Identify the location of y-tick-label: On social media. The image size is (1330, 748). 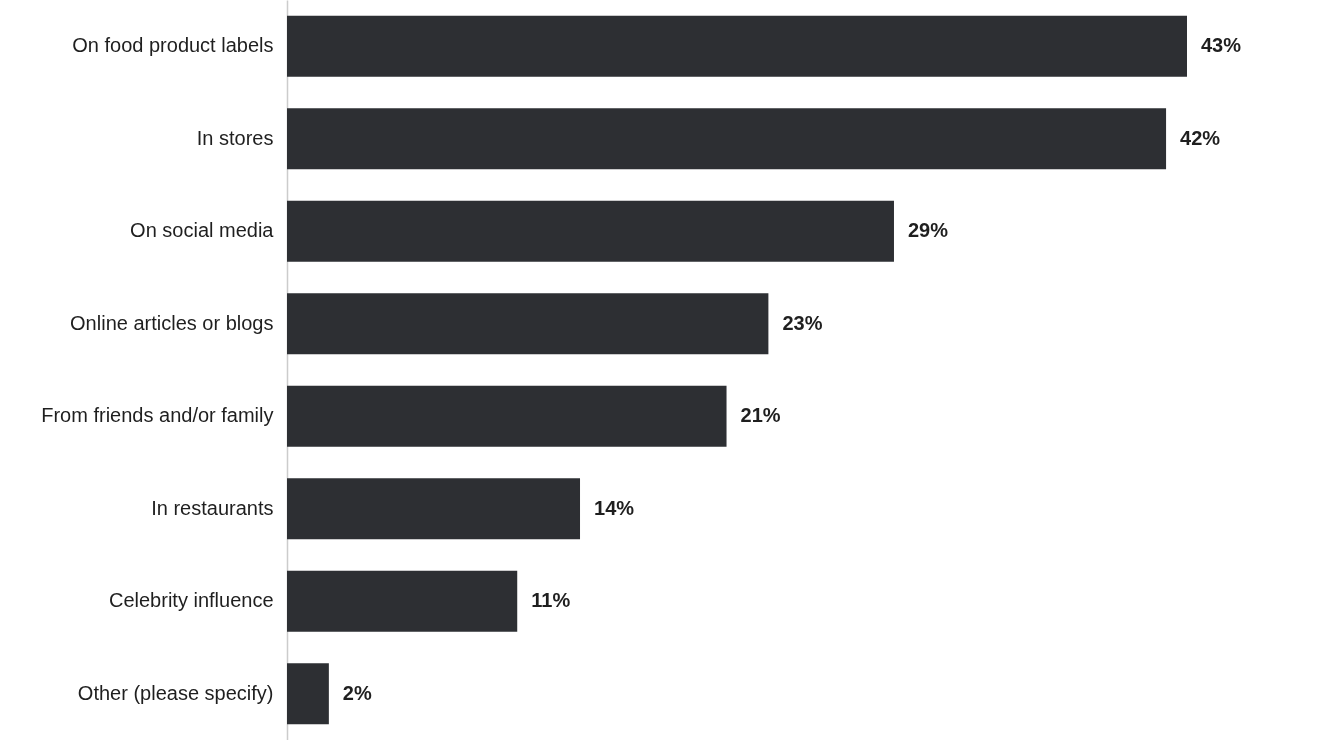
(202, 230).